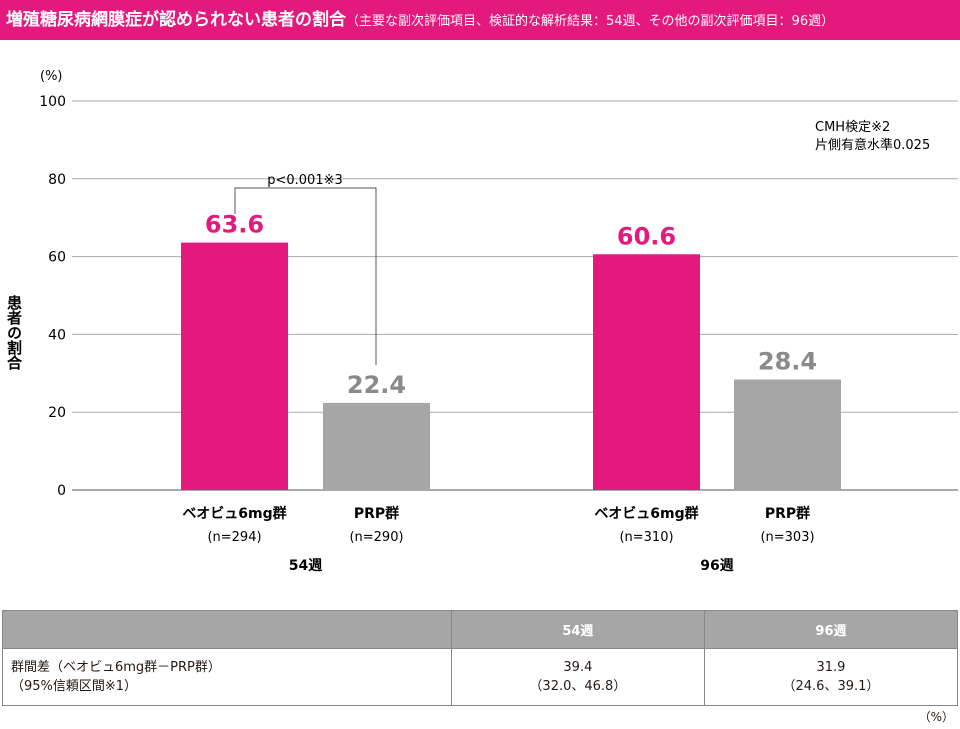  I want to click on group-label: 96週, so click(716, 566).